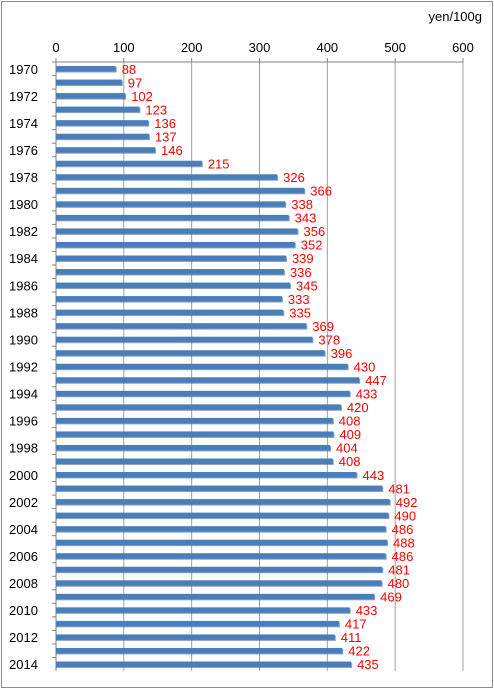 This screenshot has width=494, height=689. Describe the element at coordinates (463, 47) in the screenshot. I see `x-tick-label: 600` at that location.